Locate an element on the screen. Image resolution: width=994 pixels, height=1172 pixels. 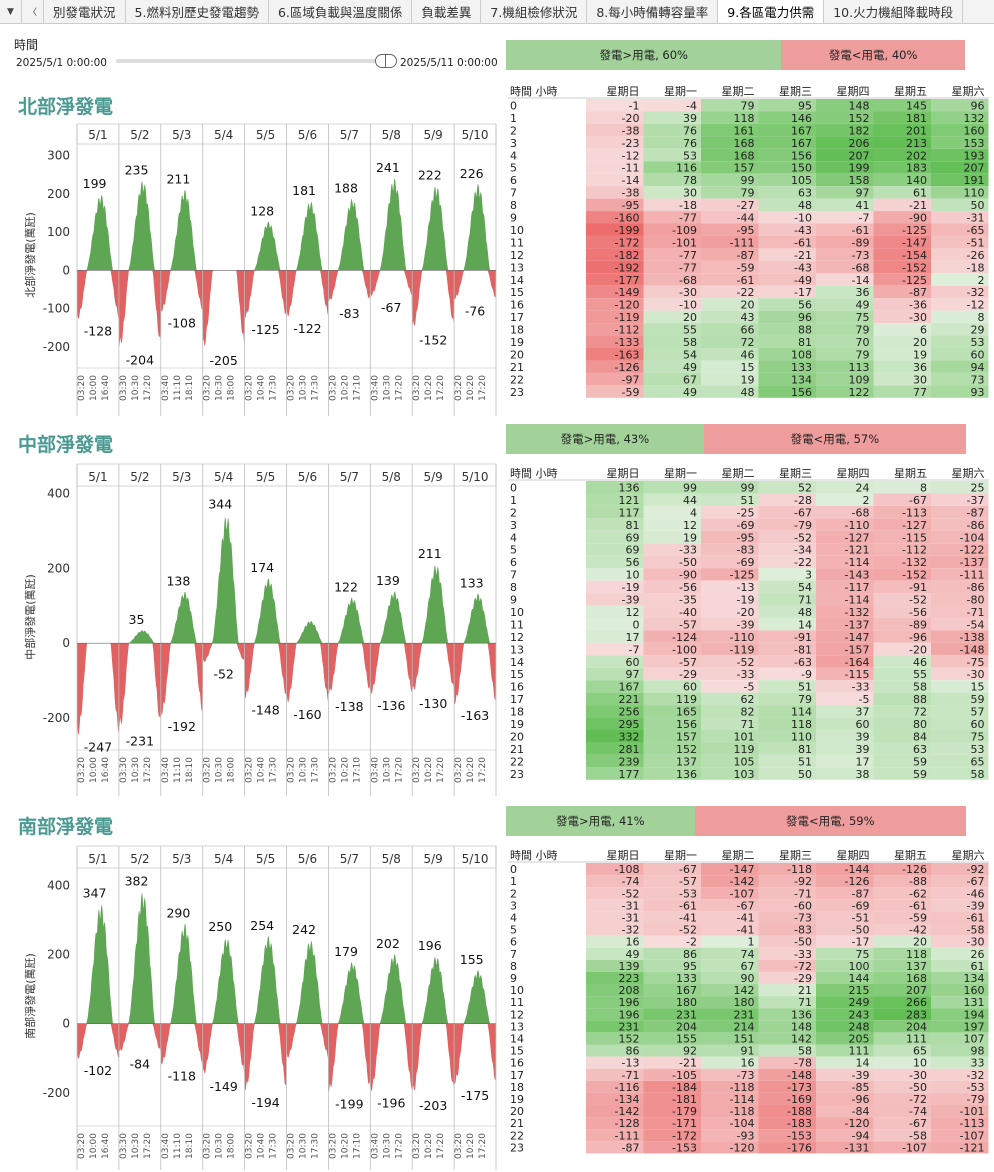
tab-3: 負載差異 is located at coordinates (447, 11).